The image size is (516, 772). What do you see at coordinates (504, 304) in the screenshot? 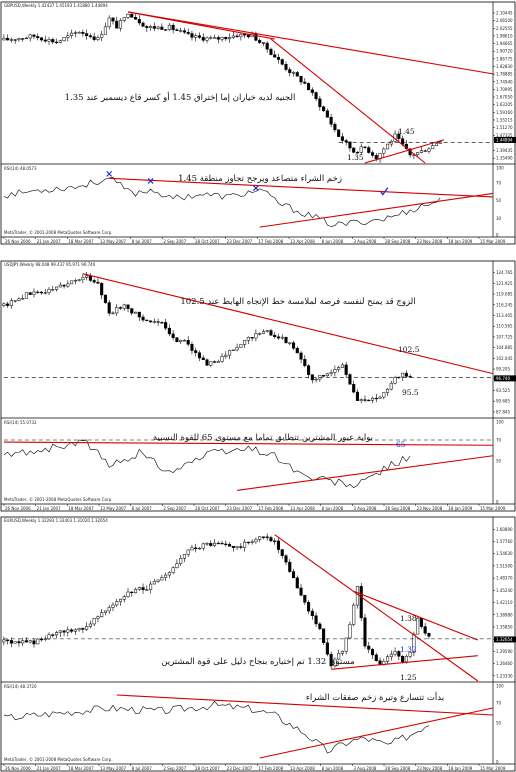
I see `usdjpy-price-tick-label: 116.245` at bounding box center [504, 304].